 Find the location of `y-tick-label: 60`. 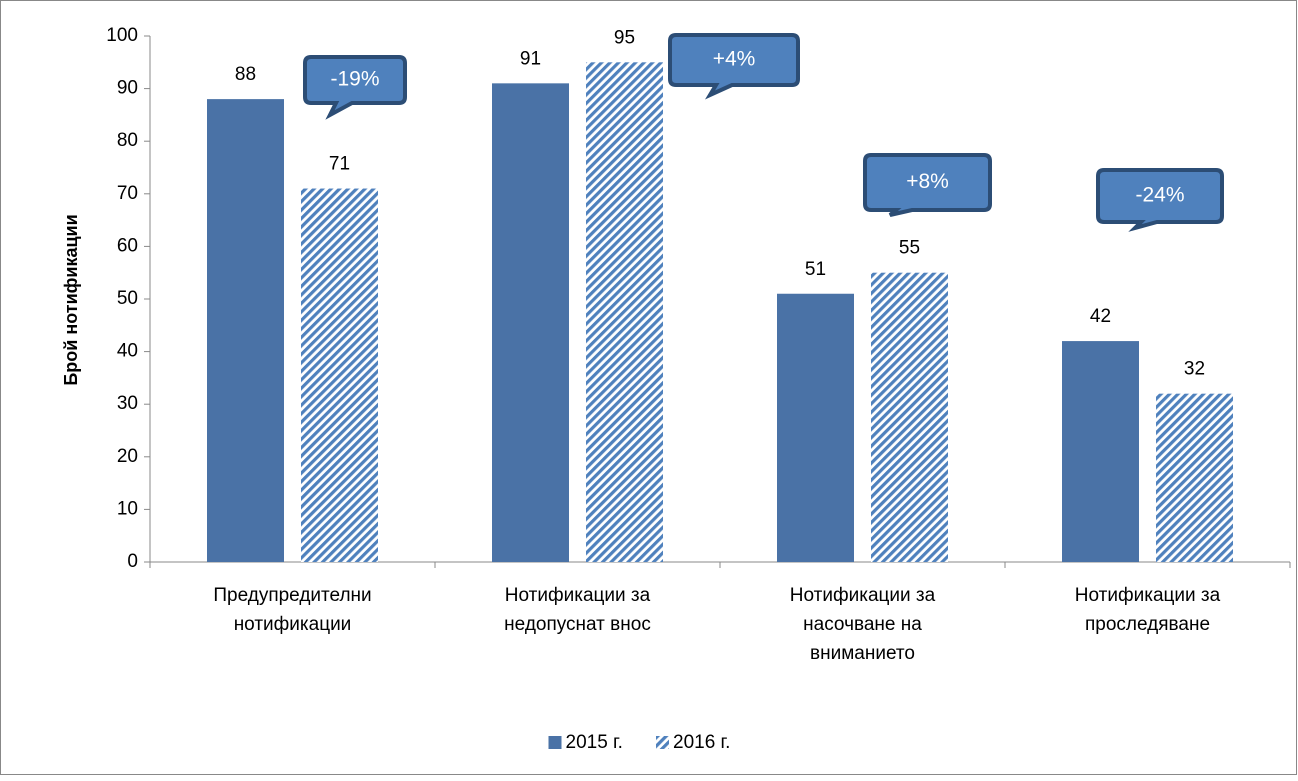

y-tick-label: 60 is located at coordinates (127, 245).